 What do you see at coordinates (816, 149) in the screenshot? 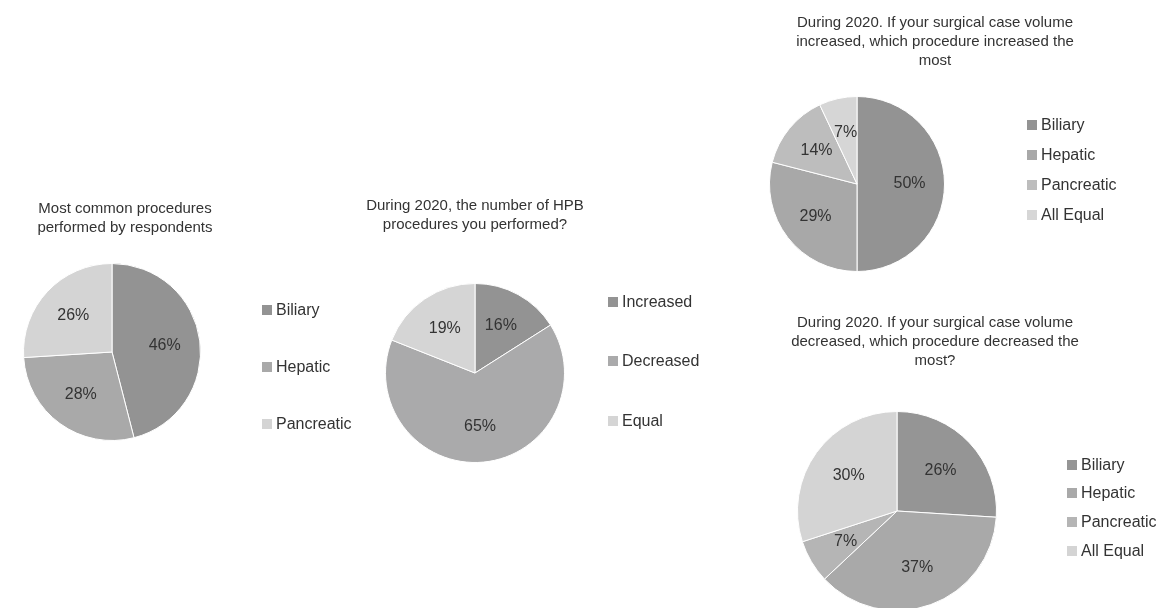
I see `data-label: 14%` at bounding box center [816, 149].